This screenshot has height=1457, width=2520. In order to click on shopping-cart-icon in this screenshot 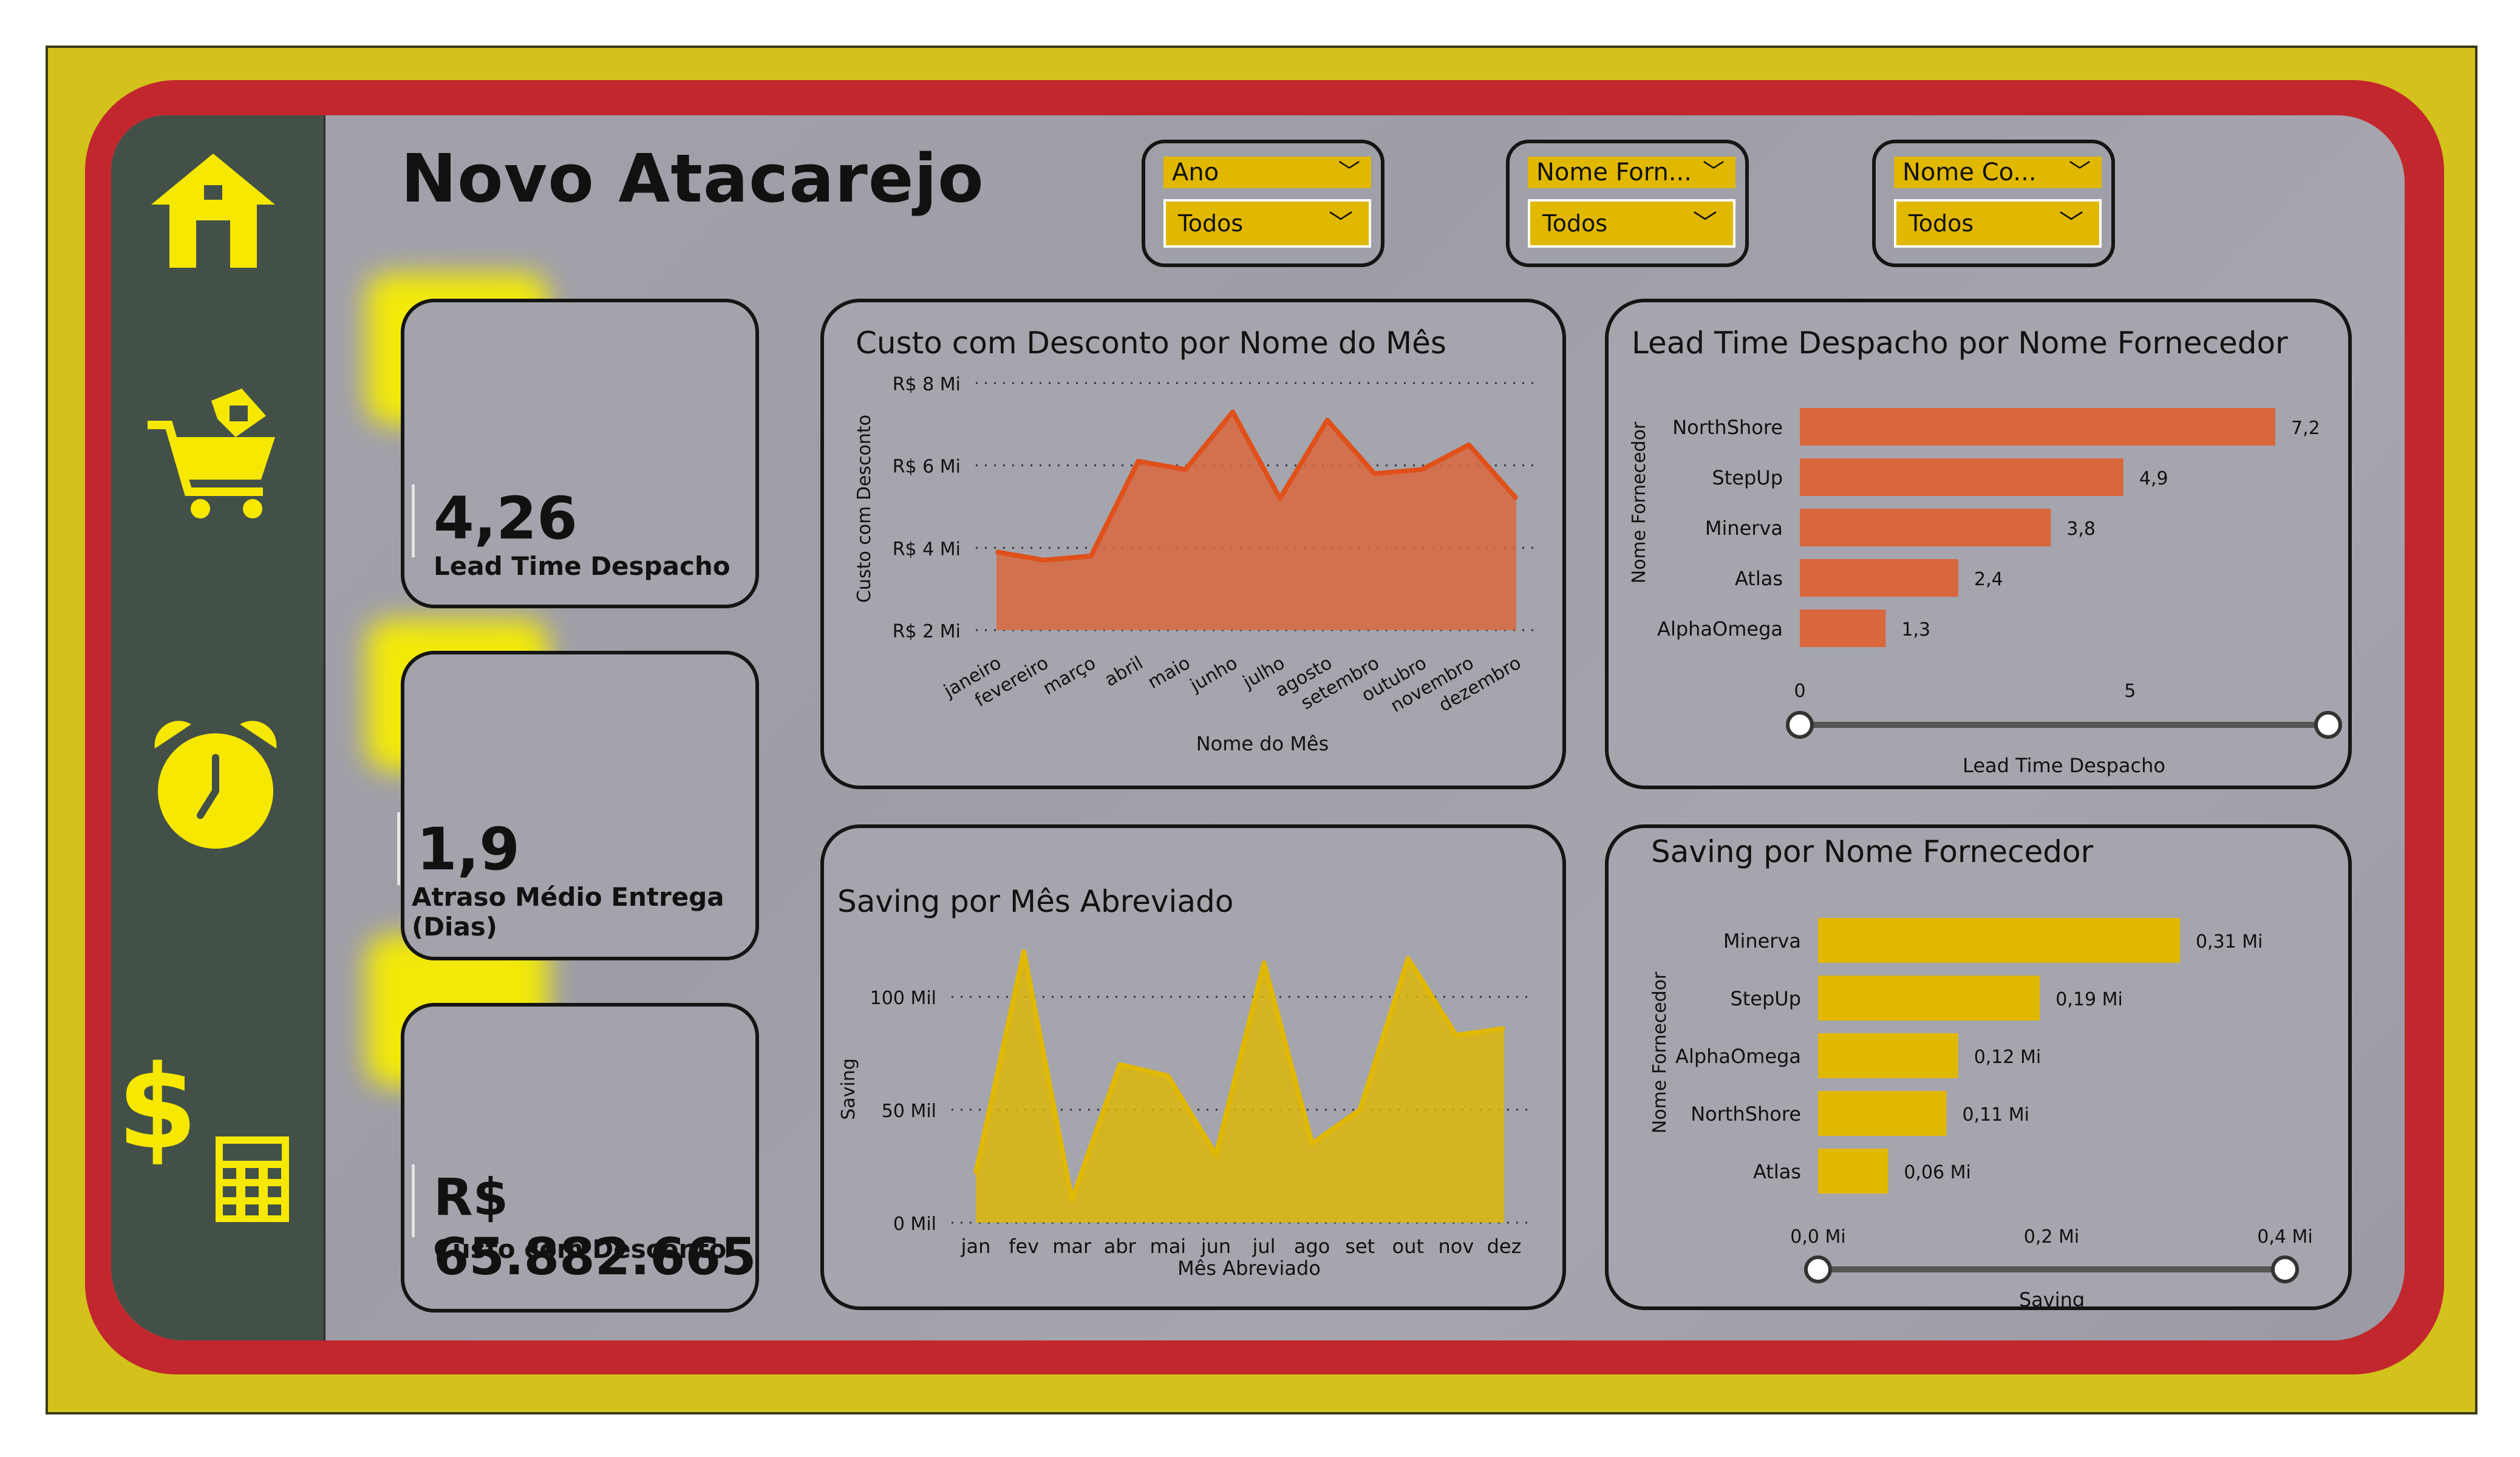, I will do `click(214, 458)`.